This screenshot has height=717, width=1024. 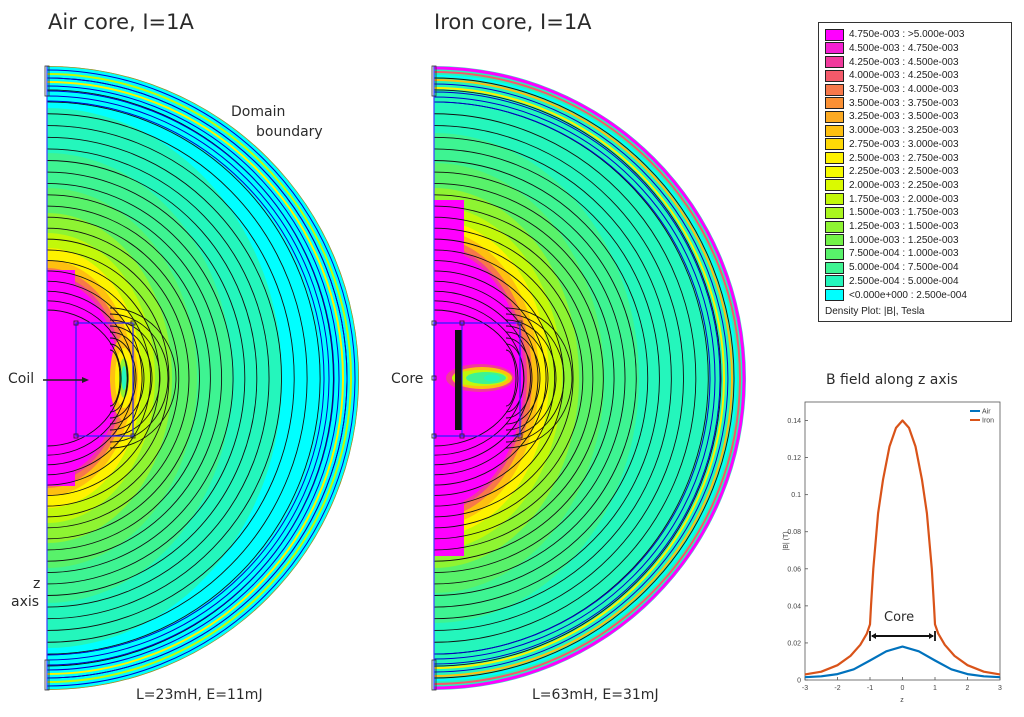 I want to click on legend-entry: 3.250e-003 : 3.500e-003, so click(x=892, y=117).